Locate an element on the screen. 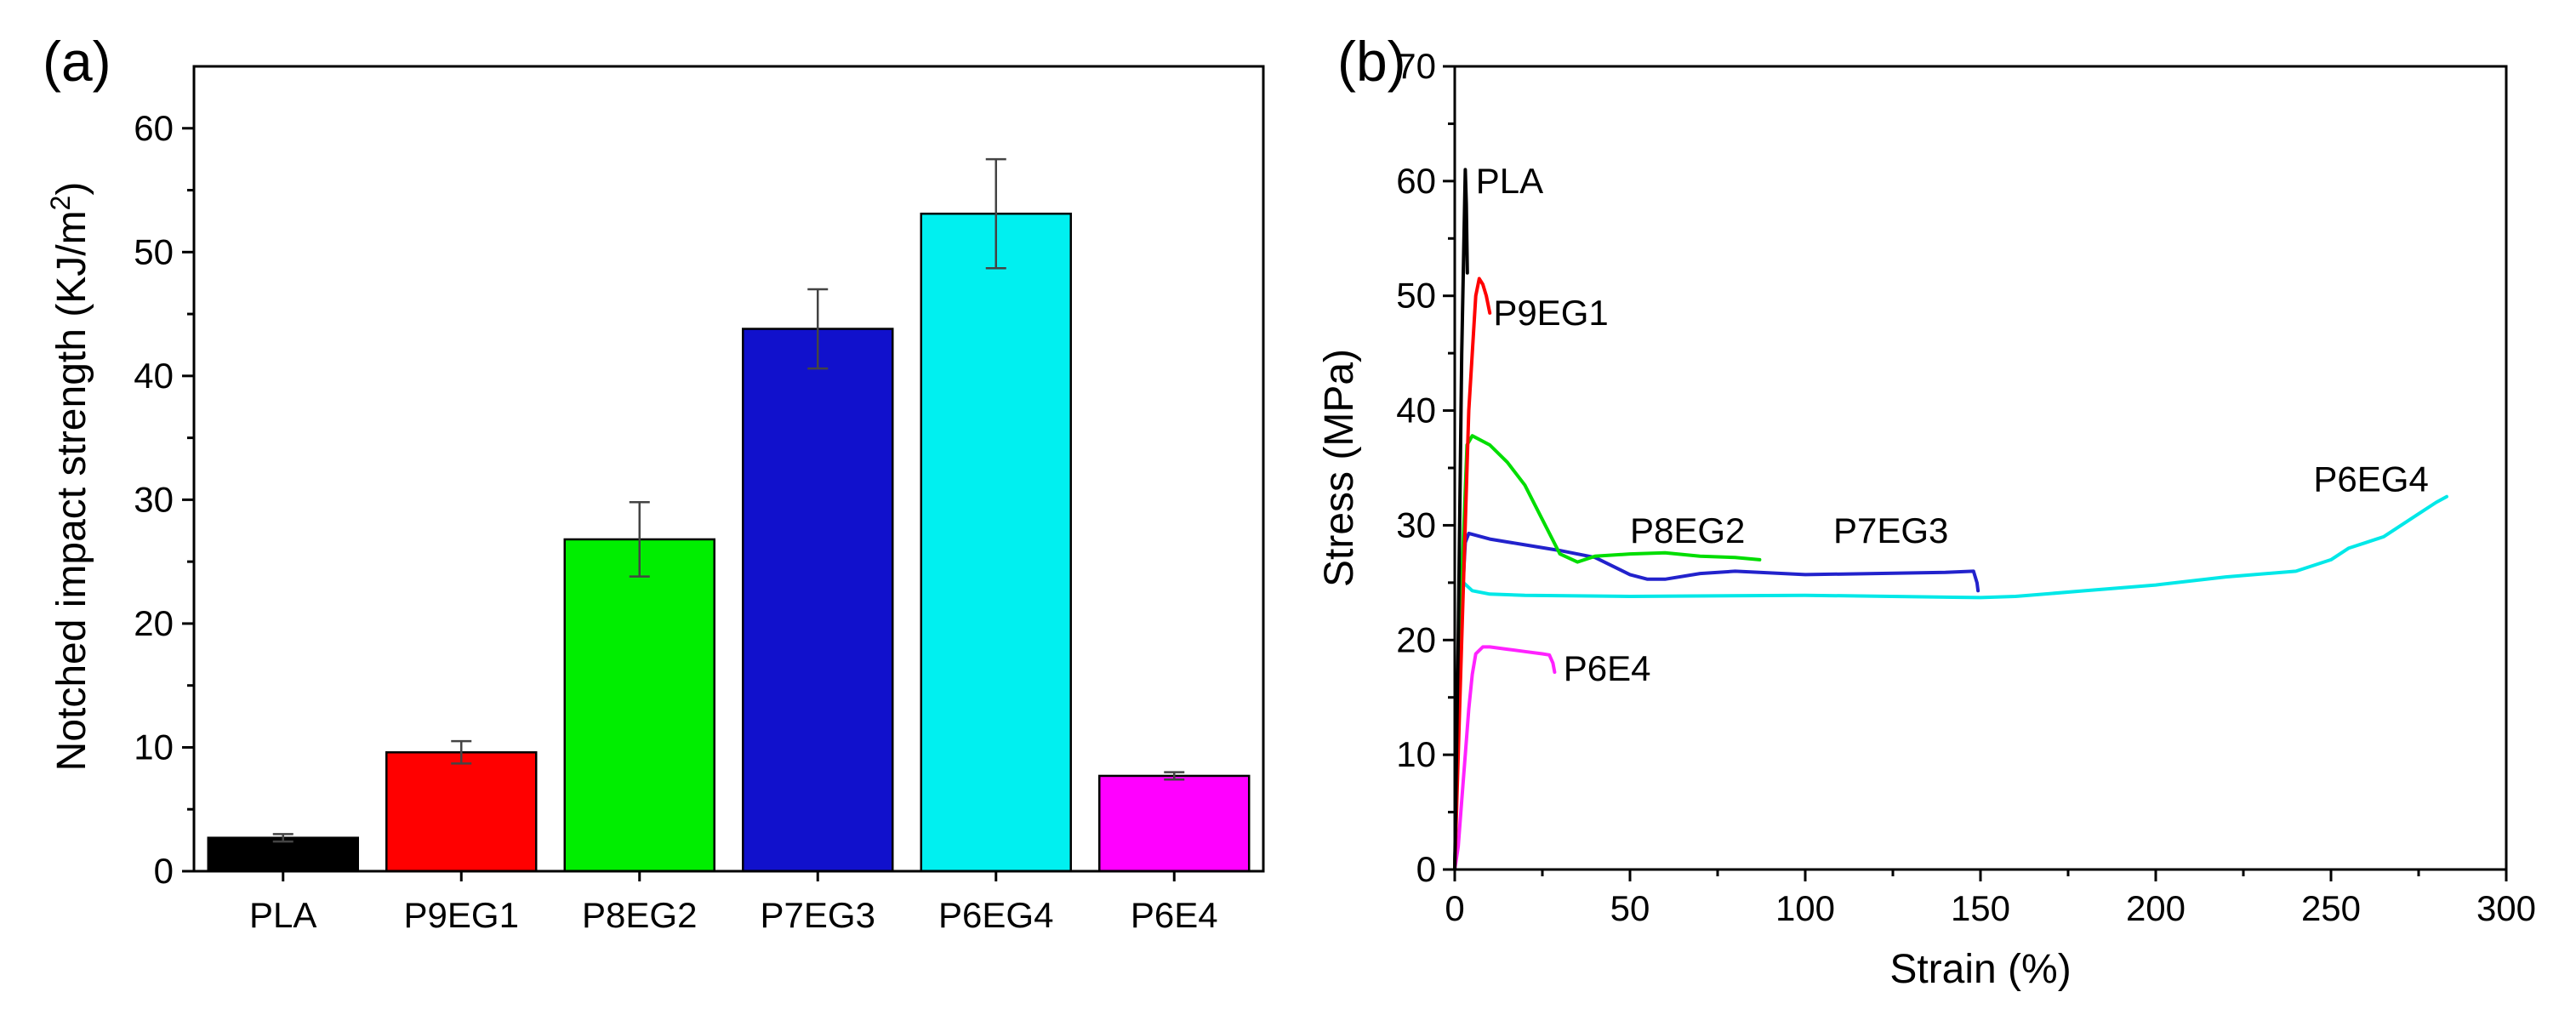  curve-label-p8eg2: P8EG2 is located at coordinates (1687, 530).